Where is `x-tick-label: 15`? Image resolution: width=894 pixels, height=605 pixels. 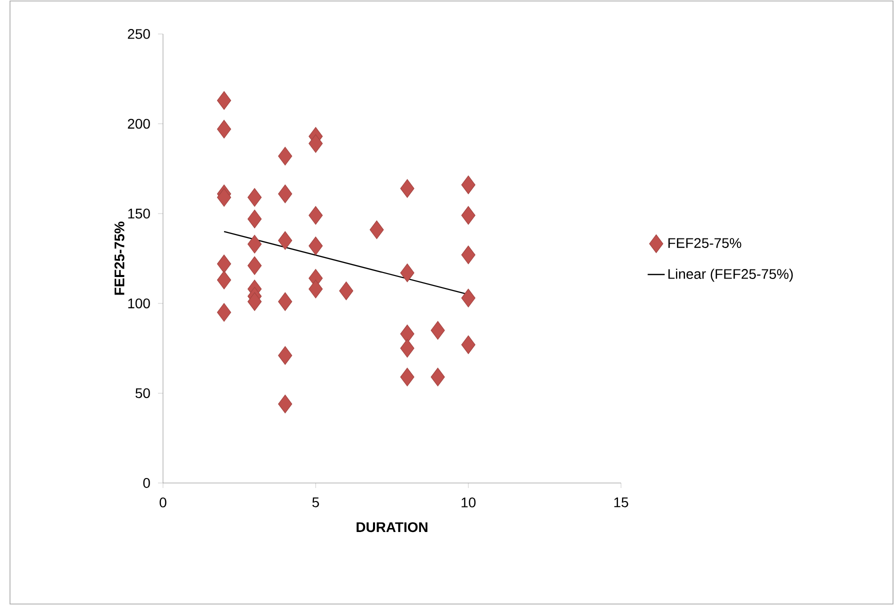 x-tick-label: 15 is located at coordinates (621, 503).